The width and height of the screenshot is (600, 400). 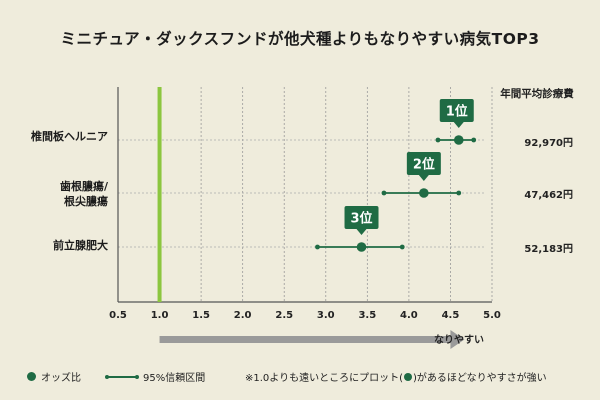 I want to click on x-tick-label-3.0: 3.0, so click(x=326, y=315).